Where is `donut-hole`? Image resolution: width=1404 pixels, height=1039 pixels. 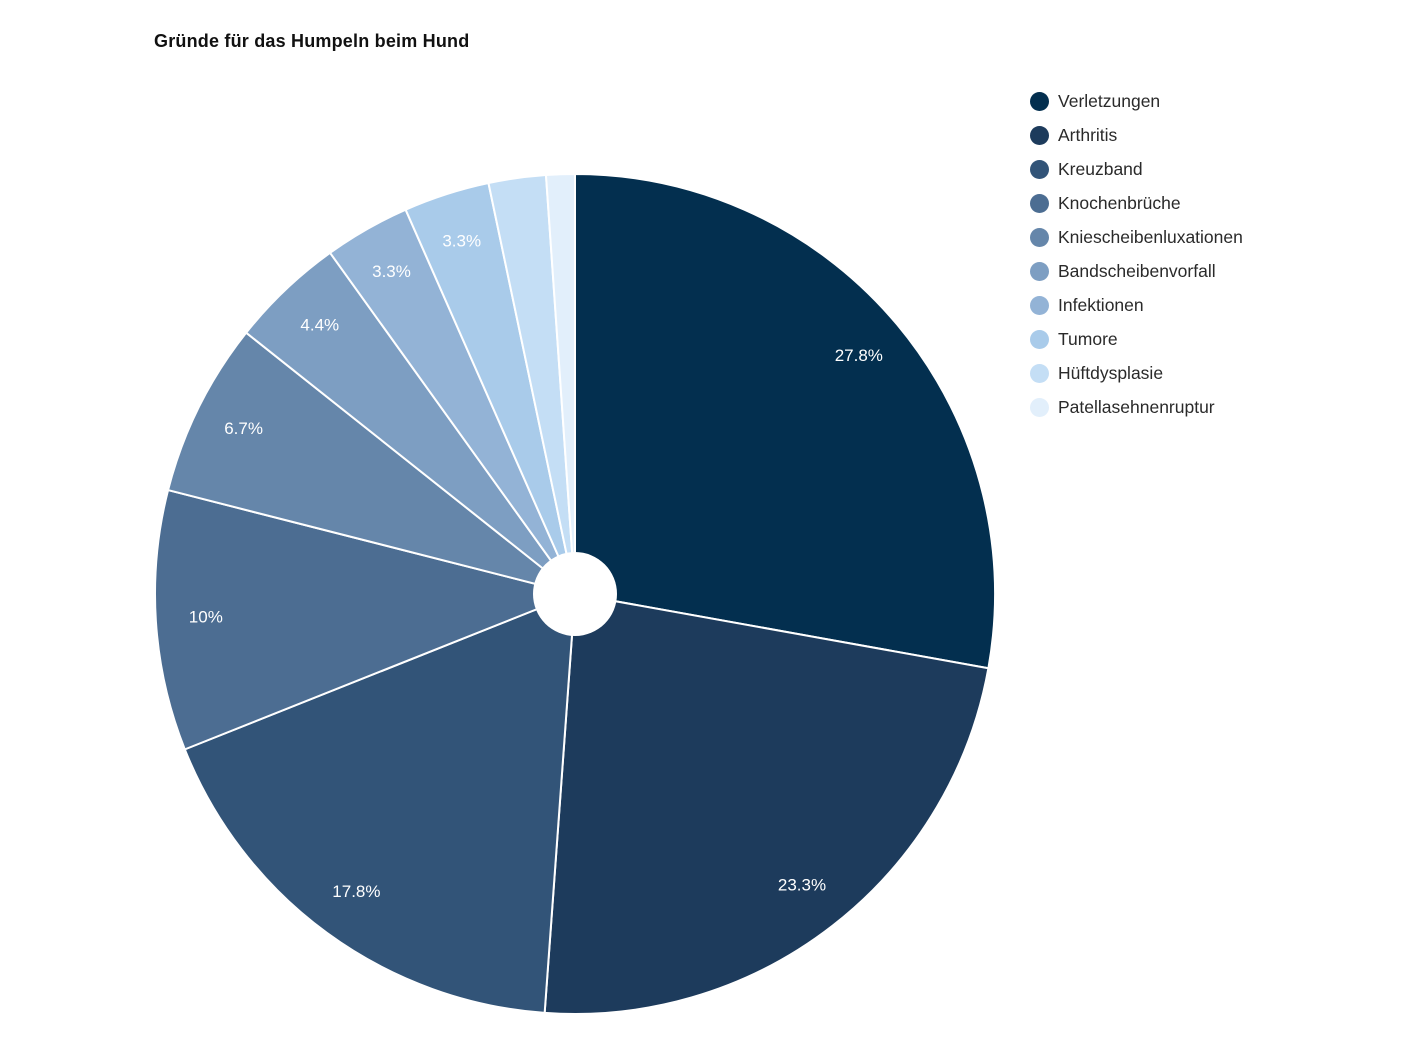 donut-hole is located at coordinates (575, 594).